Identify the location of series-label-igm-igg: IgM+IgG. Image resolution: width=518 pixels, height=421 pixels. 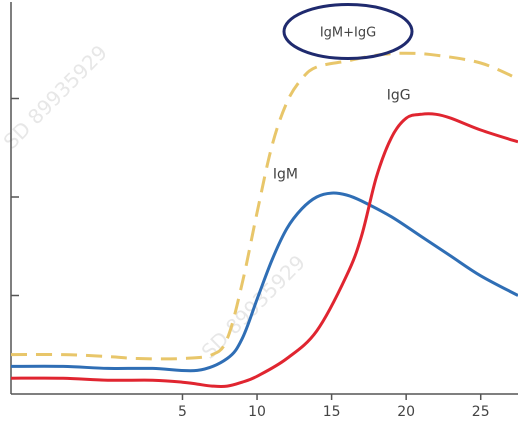
(348, 33).